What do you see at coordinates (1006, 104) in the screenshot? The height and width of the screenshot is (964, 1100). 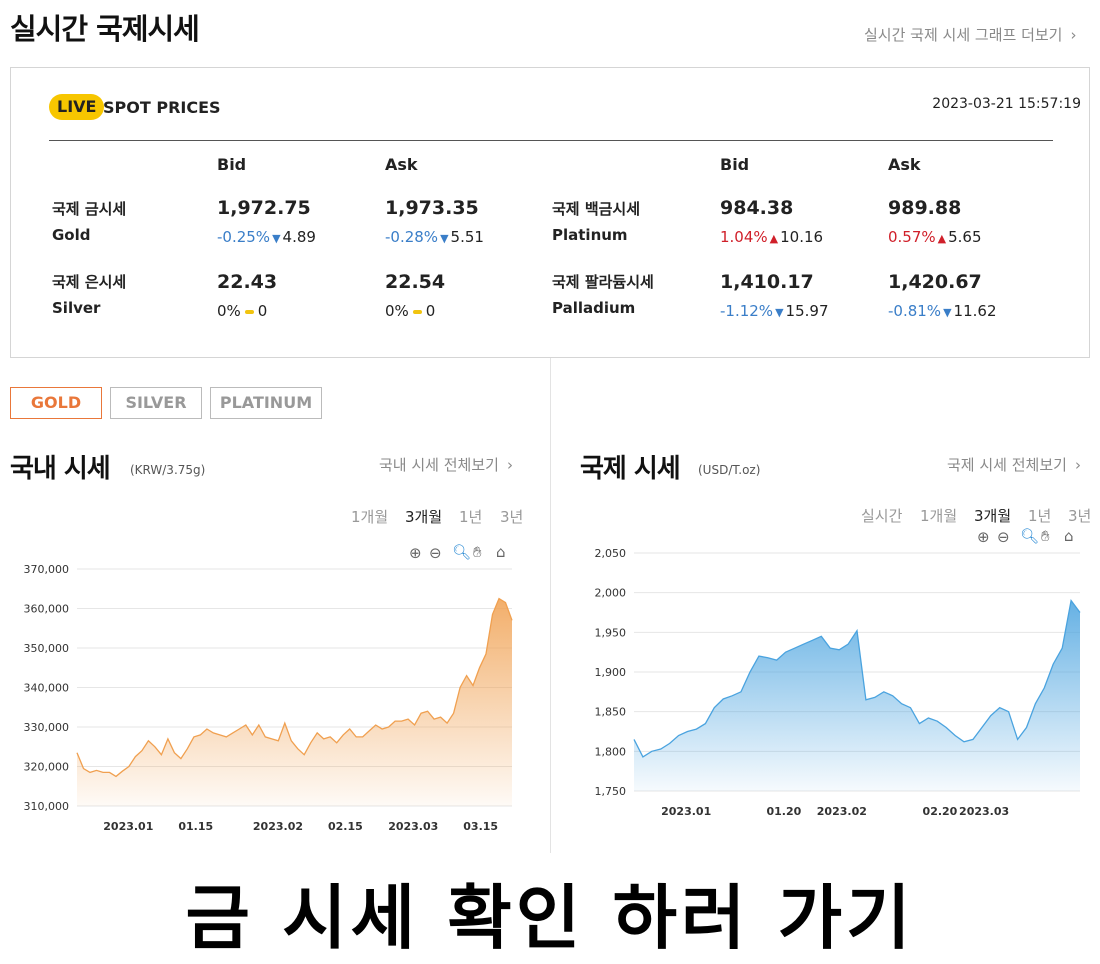 I see `timestamp: 2023-03-21 15:57:19` at bounding box center [1006, 104].